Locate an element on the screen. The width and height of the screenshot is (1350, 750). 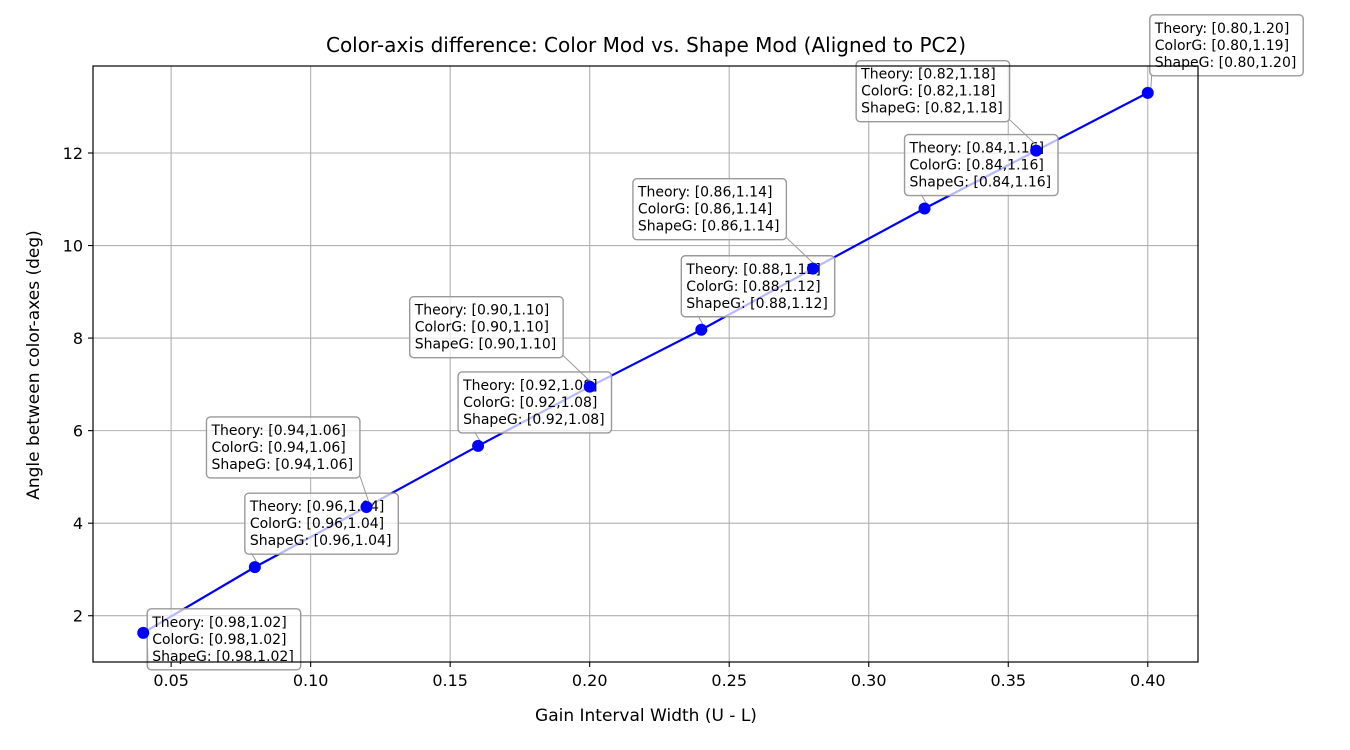
y-tick-label: 10 is located at coordinates (73, 246).